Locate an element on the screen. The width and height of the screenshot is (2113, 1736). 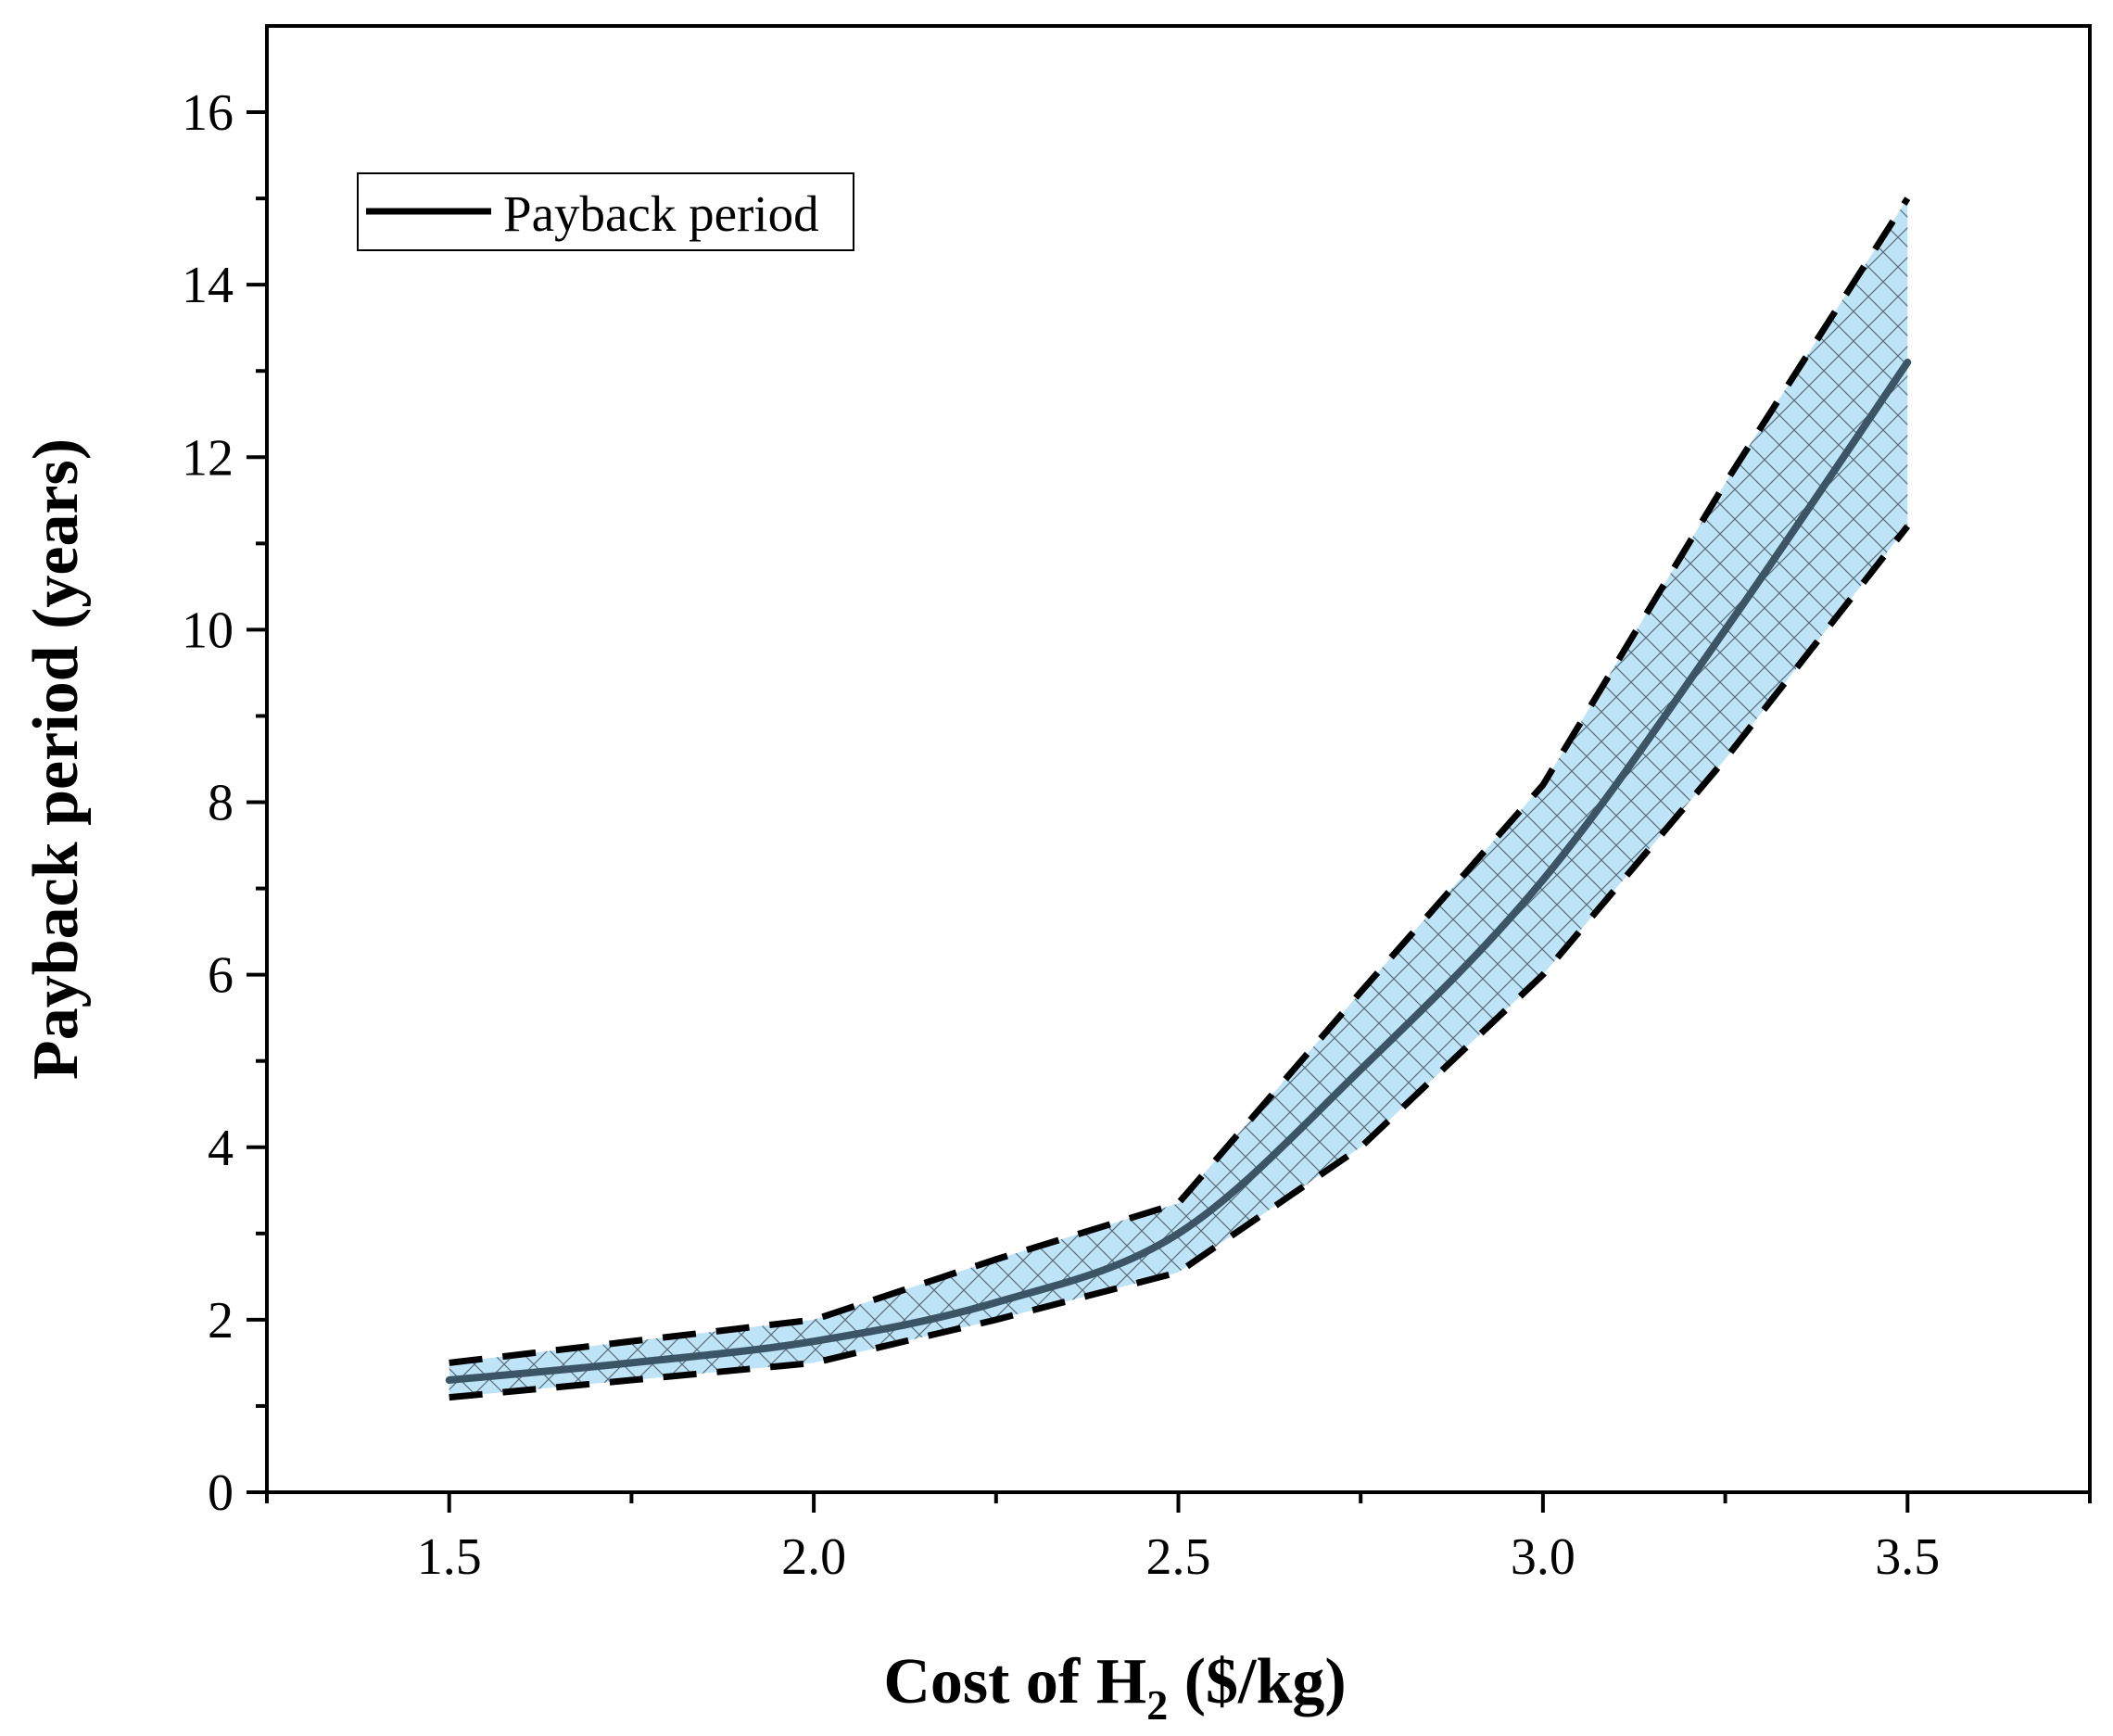
y-tick-label: 4 is located at coordinates (221, 1148).